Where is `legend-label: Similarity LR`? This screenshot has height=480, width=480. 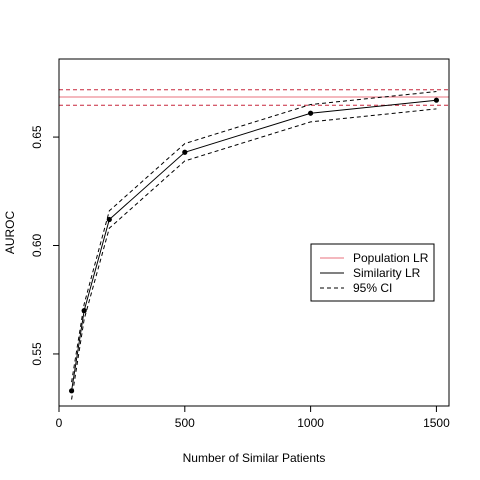 legend-label: Similarity LR is located at coordinates (387, 273).